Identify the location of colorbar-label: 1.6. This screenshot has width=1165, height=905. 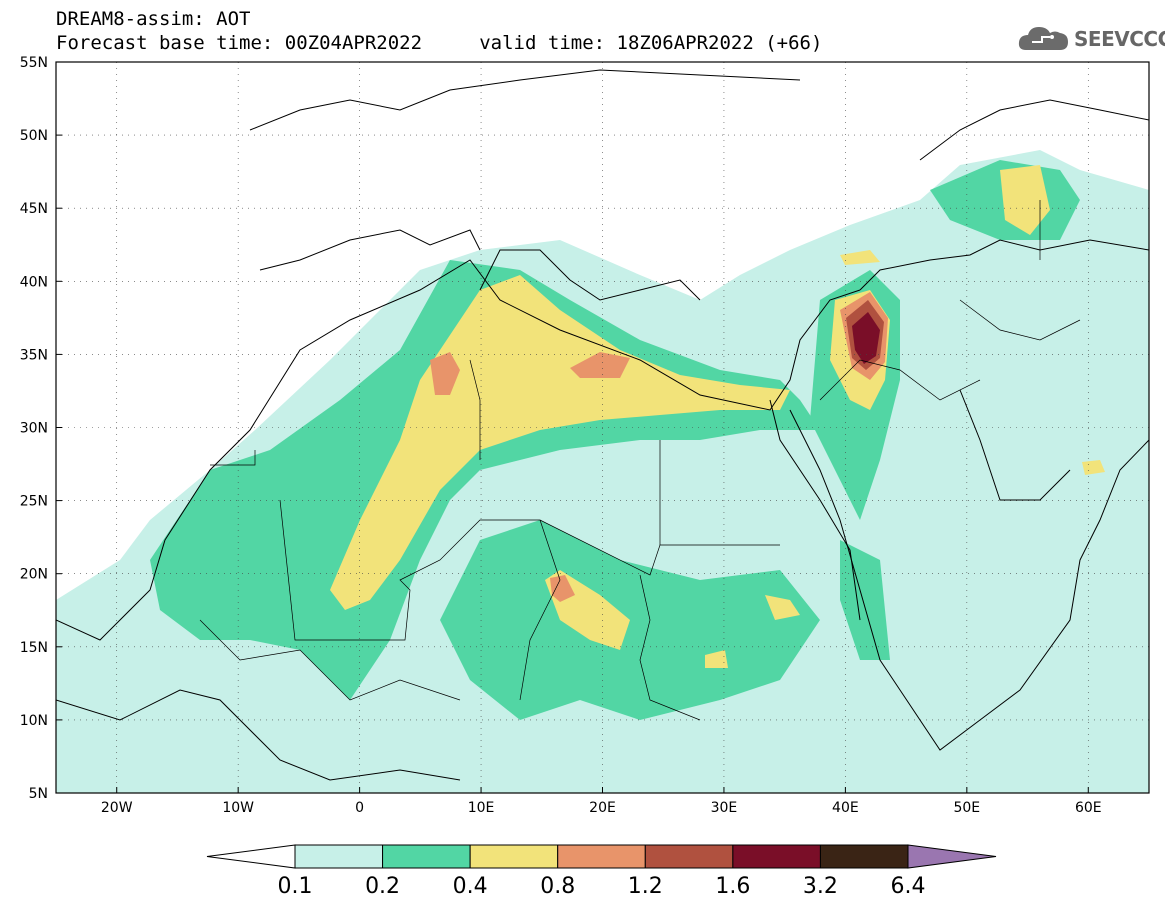
(732, 886).